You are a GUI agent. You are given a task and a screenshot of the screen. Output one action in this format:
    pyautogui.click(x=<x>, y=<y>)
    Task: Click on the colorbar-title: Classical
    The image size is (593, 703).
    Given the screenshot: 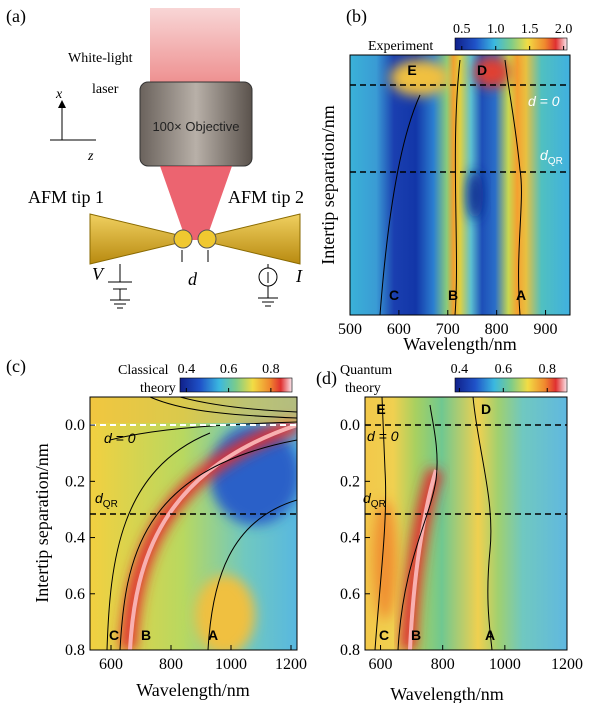 What is the action you would take?
    pyautogui.click(x=143, y=370)
    